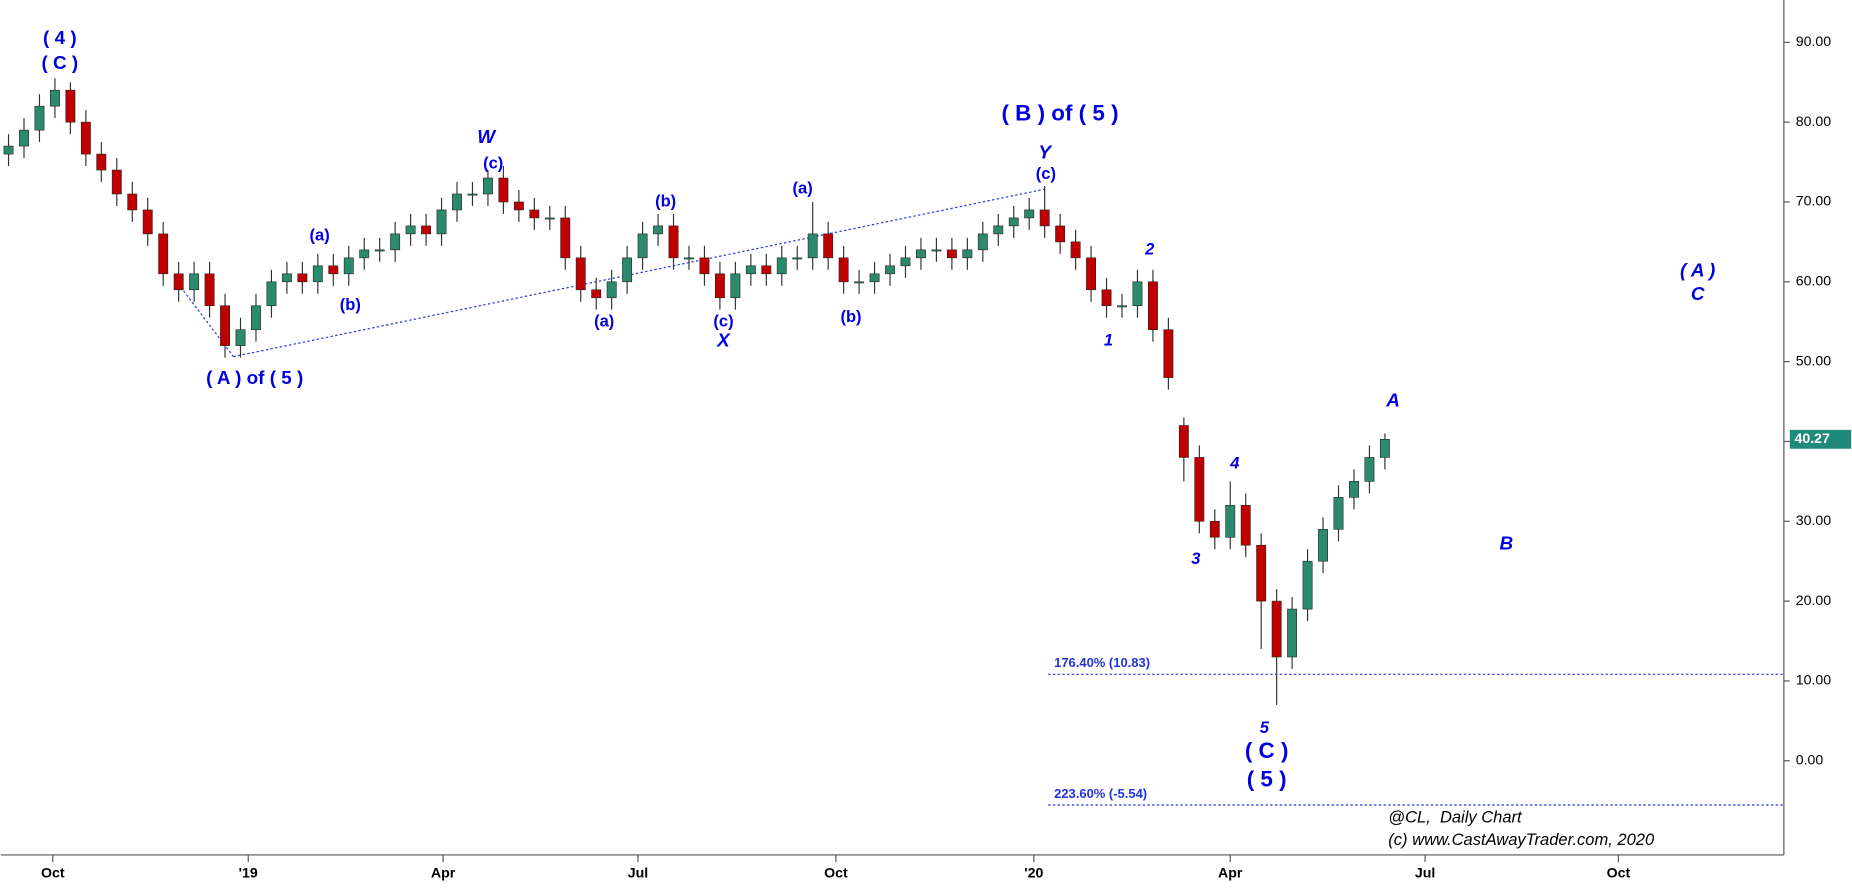  What do you see at coordinates (639, 273) in the screenshot?
I see `trend-line` at bounding box center [639, 273].